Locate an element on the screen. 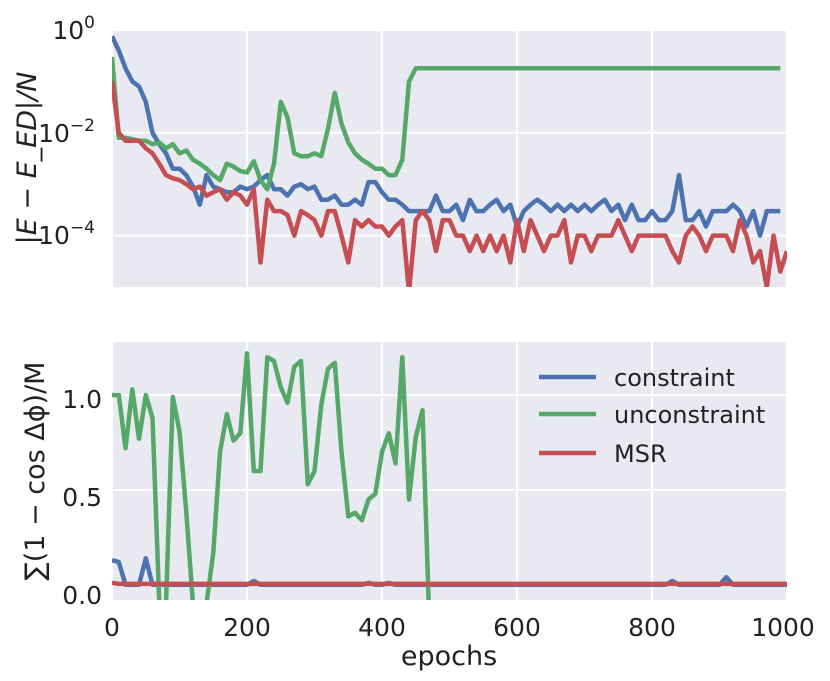 The image size is (830, 681). bottom-y-tick-label-1: 1.0 is located at coordinates (82, 399).